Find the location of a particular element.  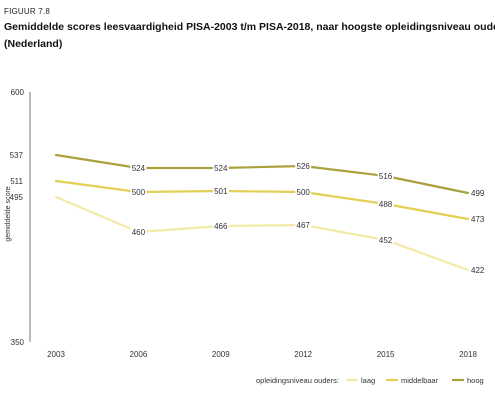

data-label-laag-2006: 460 is located at coordinates (139, 232).